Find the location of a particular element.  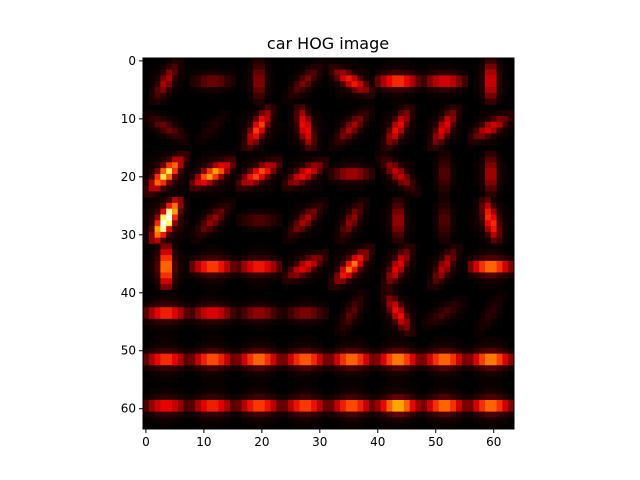

y-tick-label: 50 is located at coordinates (128, 351).